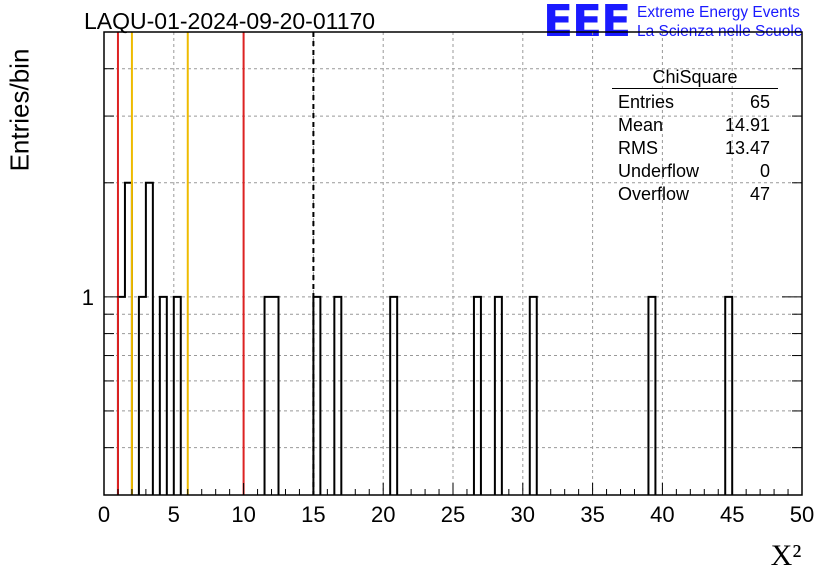 This screenshot has height=572, width=836. What do you see at coordinates (453, 514) in the screenshot?
I see `x-tick-label: 25` at bounding box center [453, 514].